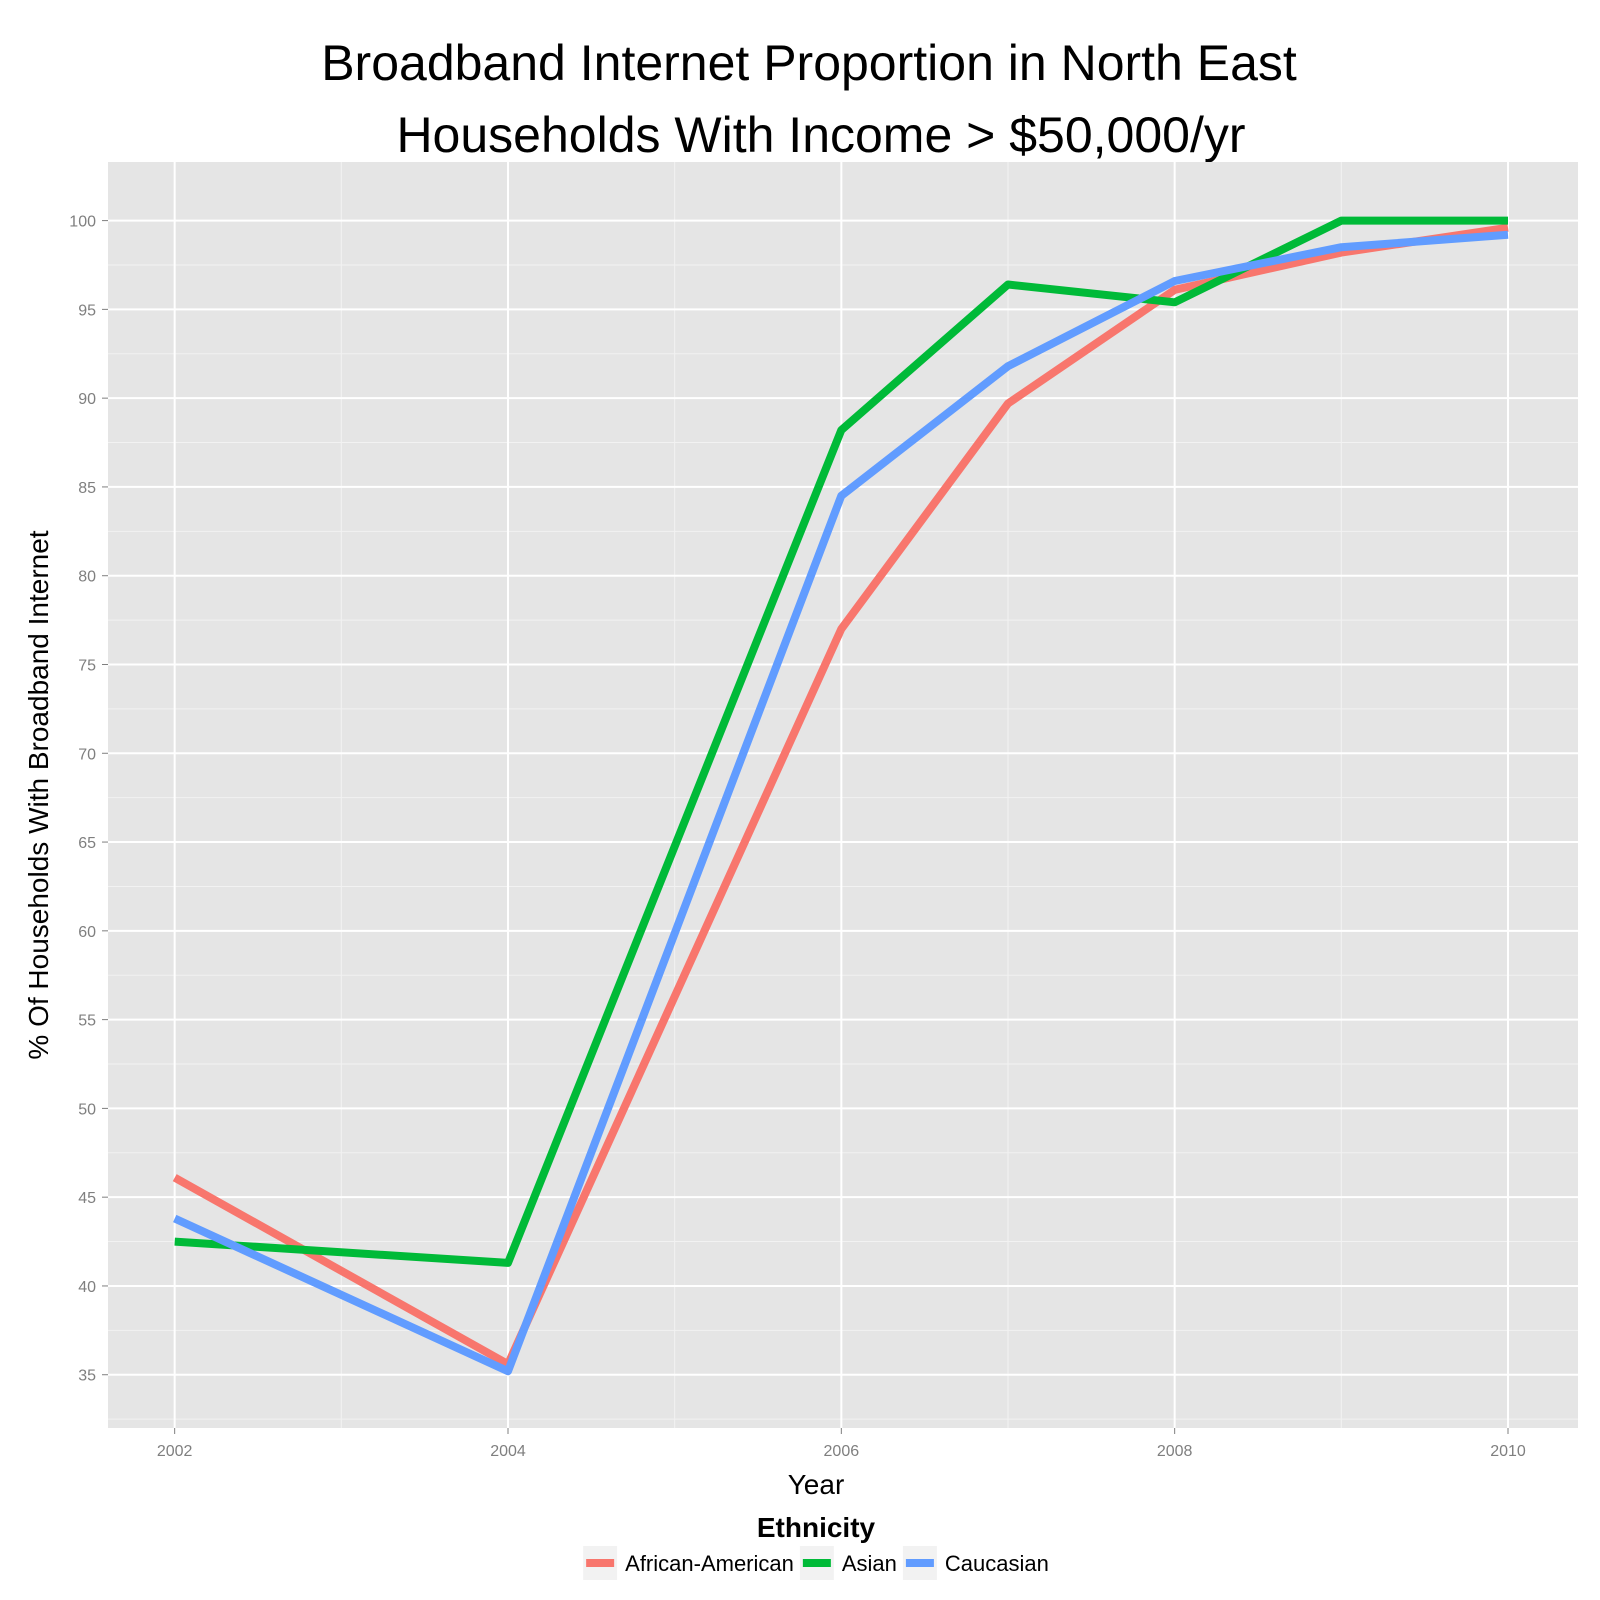 This screenshot has width=1600, height=1600. Describe the element at coordinates (87, 1198) in the screenshot. I see `y-tick-label: 45` at that location.